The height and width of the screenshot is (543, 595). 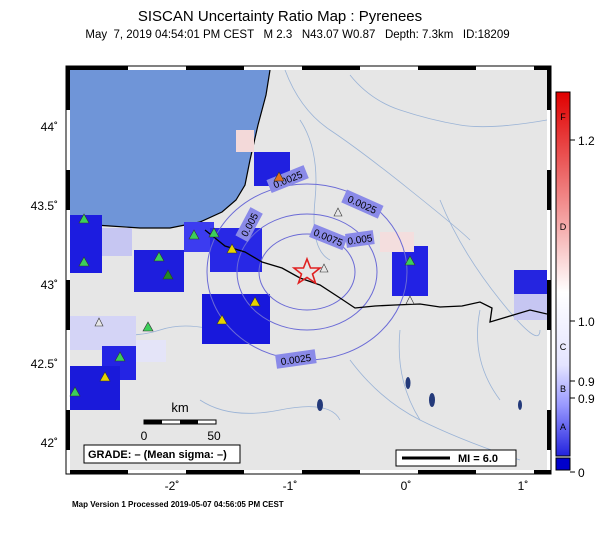 What do you see at coordinates (523, 486) in the screenshot?
I see `lon-tick-label: 1˚` at bounding box center [523, 486].